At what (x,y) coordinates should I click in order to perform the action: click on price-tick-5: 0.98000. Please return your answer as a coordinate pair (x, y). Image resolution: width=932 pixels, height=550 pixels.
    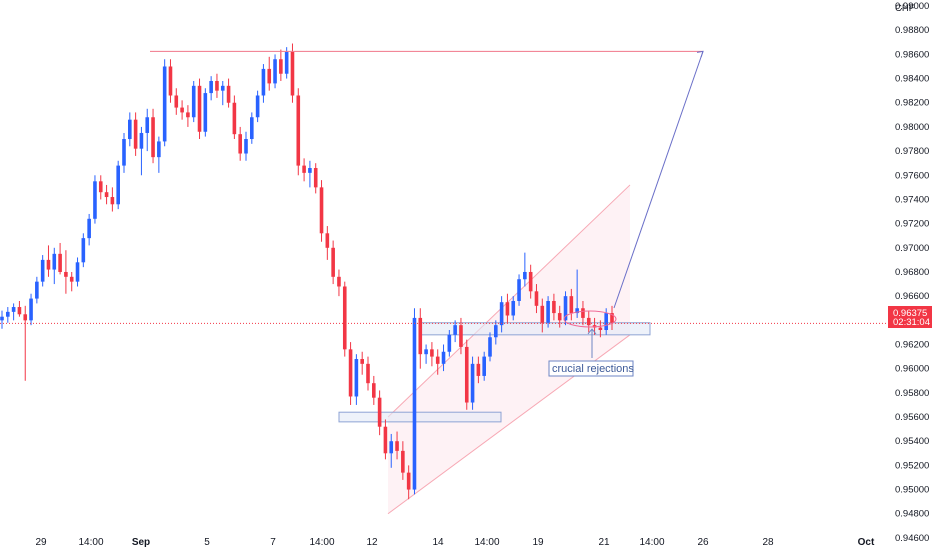
    Looking at the image, I should click on (912, 127).